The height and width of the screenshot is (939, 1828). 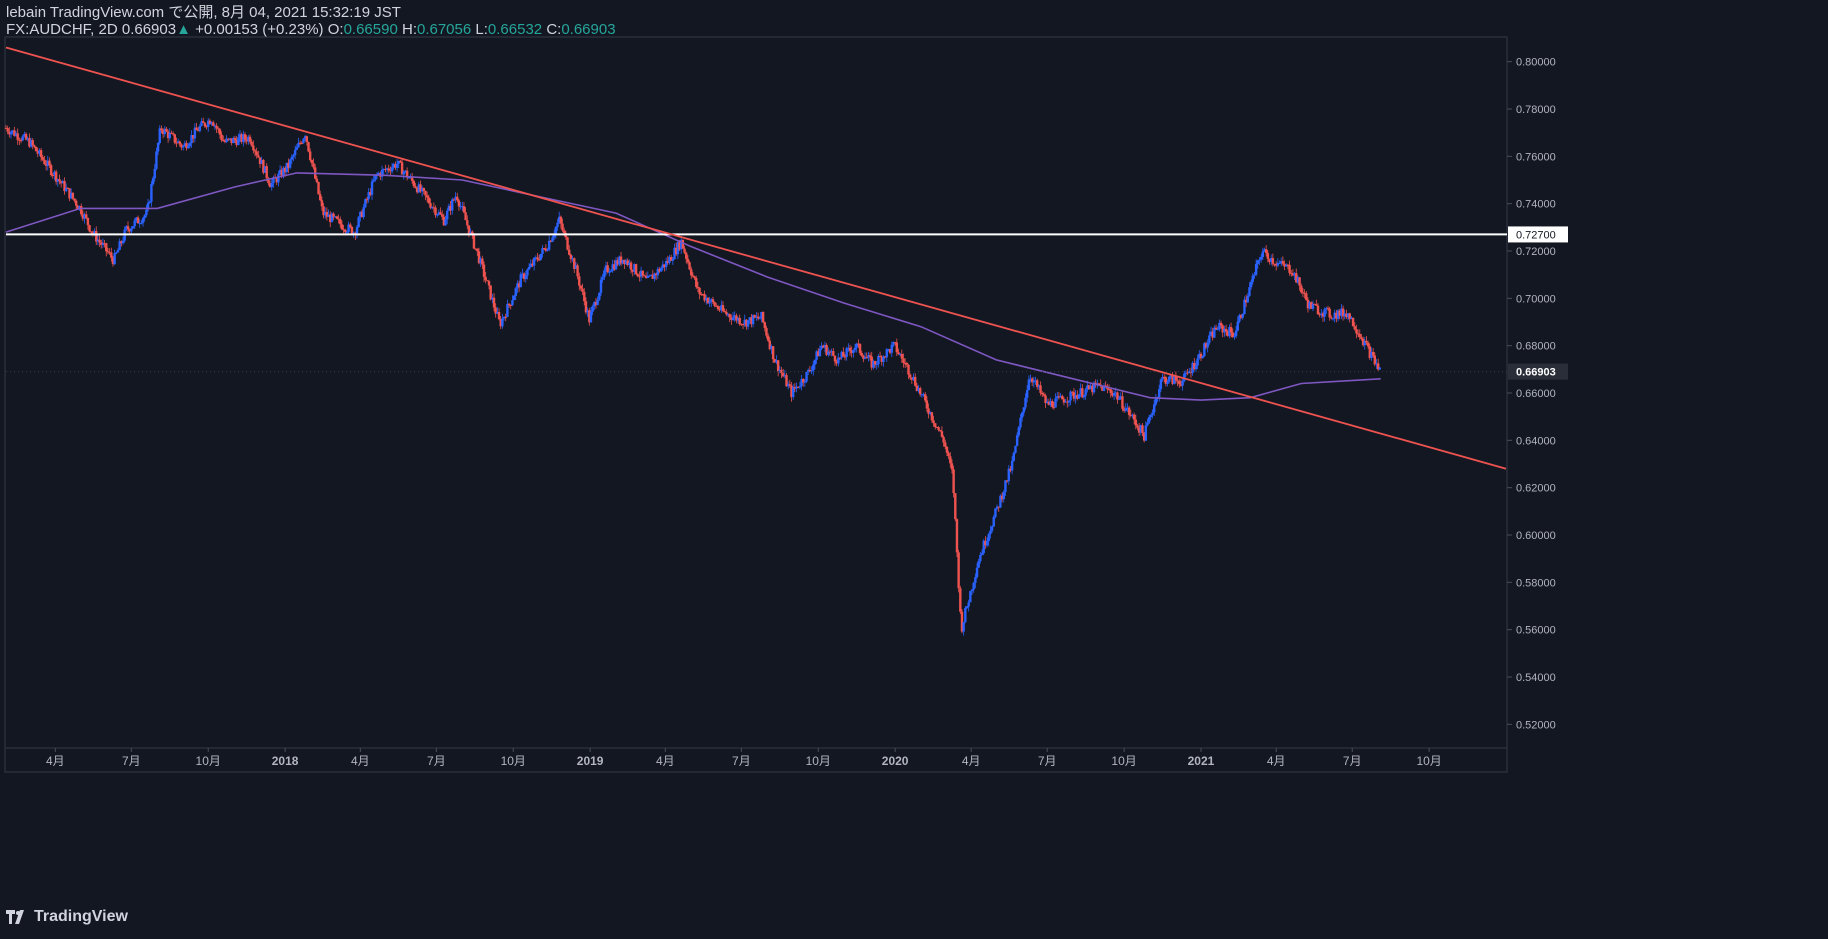 I want to click on y-tick-label: 0.56000, so click(x=1536, y=631).